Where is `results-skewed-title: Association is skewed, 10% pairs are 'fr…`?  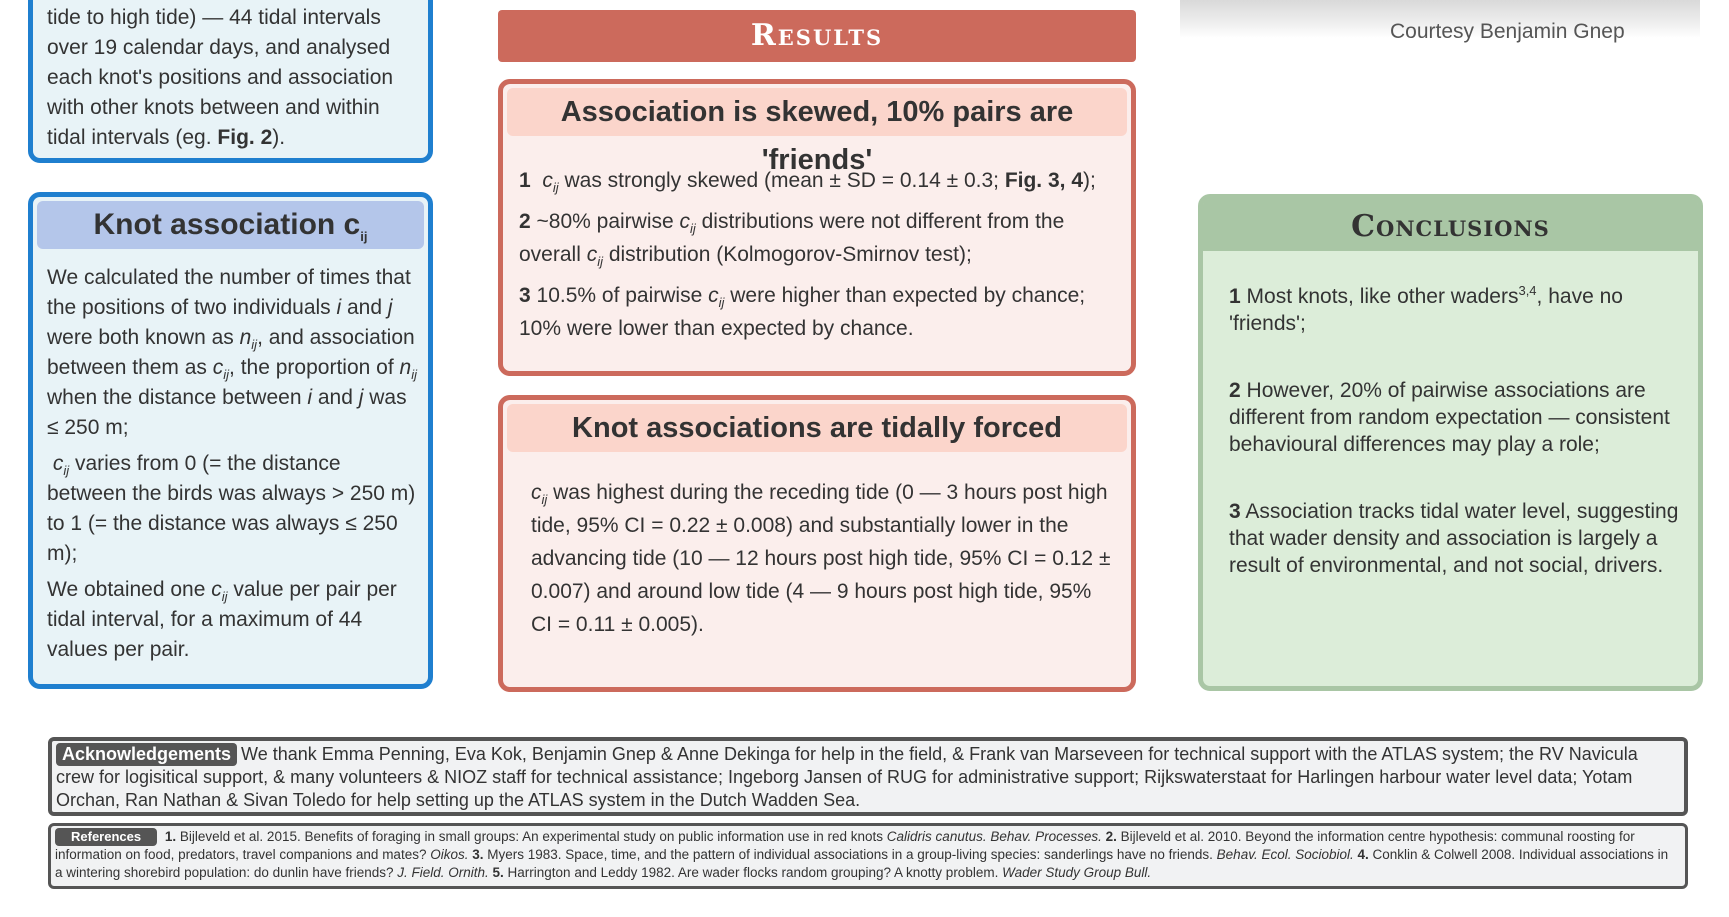 results-skewed-title: Association is skewed, 10% pairs are 'fr… is located at coordinates (817, 132).